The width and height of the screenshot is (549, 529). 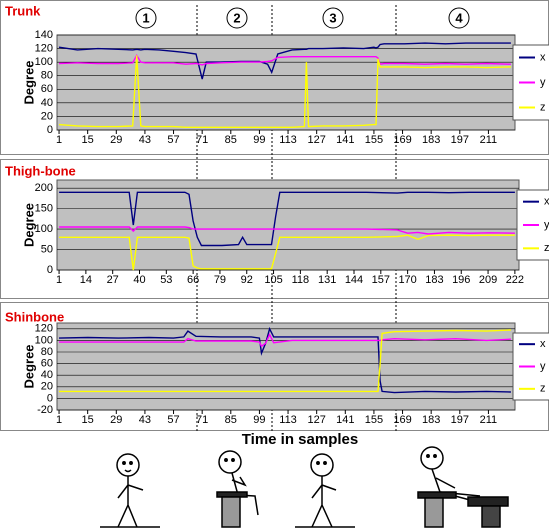 What do you see at coordinates (40, 170) in the screenshot?
I see `chart-title: Thigh-bone` at bounding box center [40, 170].